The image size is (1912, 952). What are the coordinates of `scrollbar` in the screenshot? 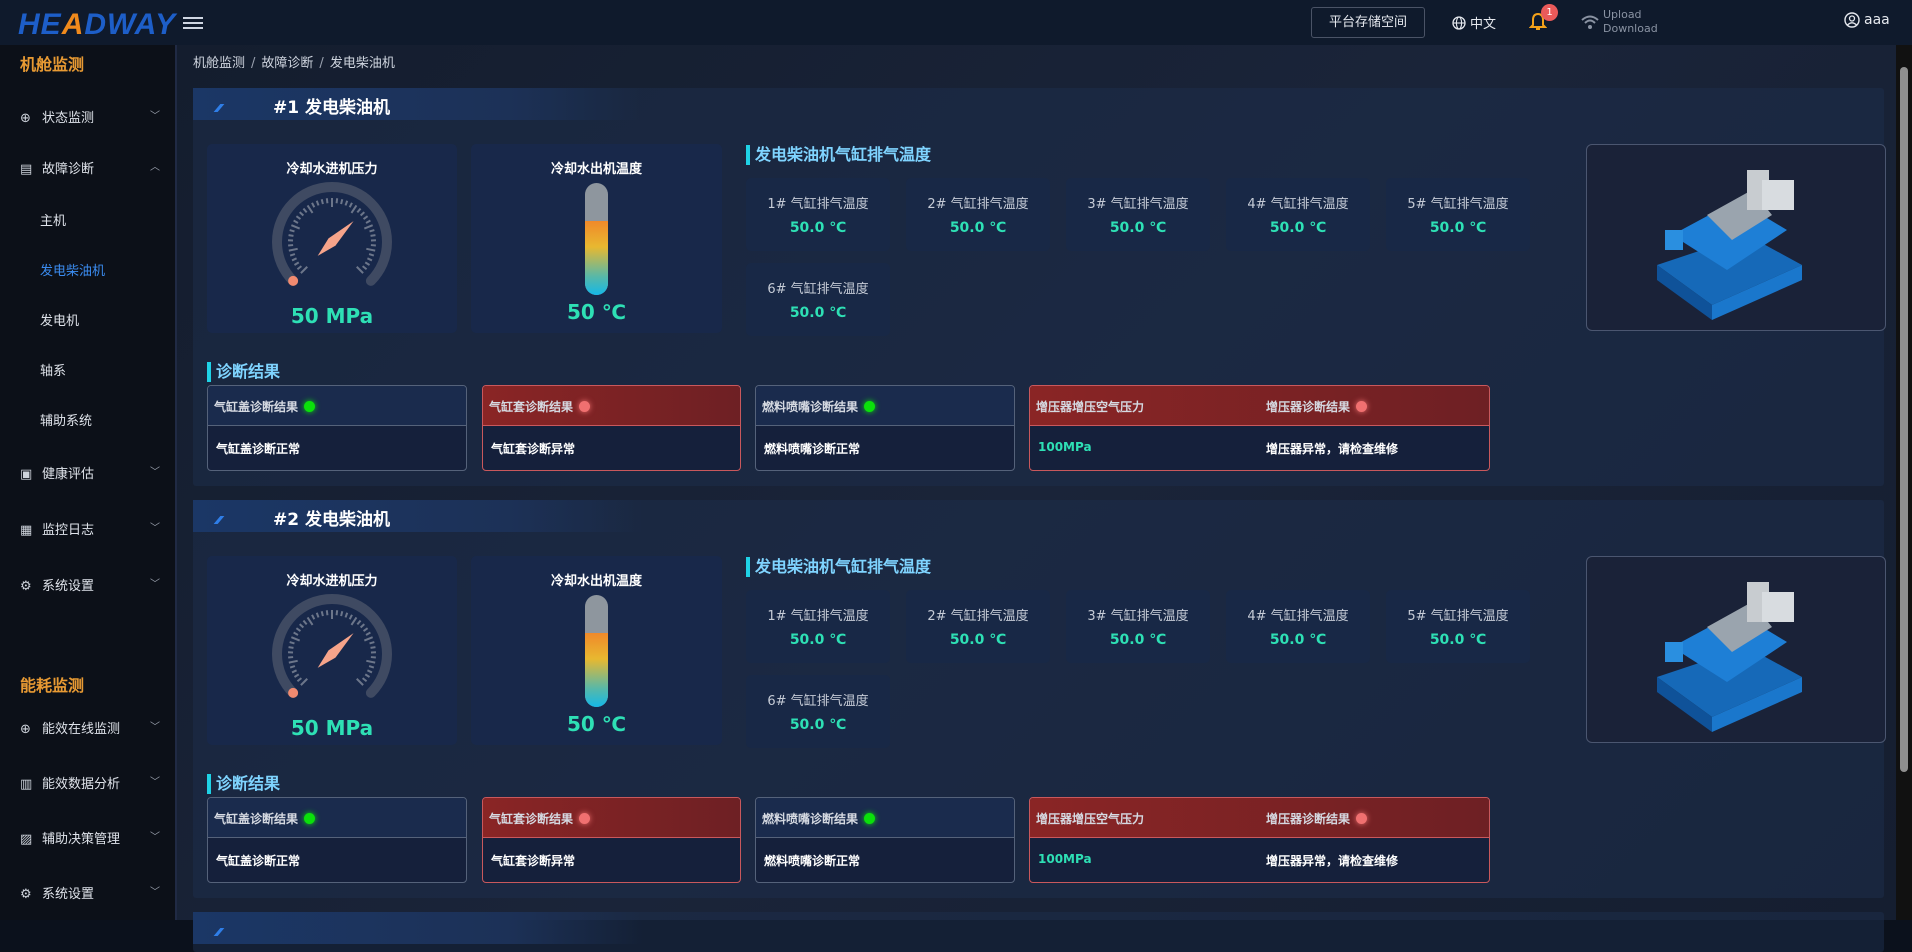 It's located at (1904, 482).